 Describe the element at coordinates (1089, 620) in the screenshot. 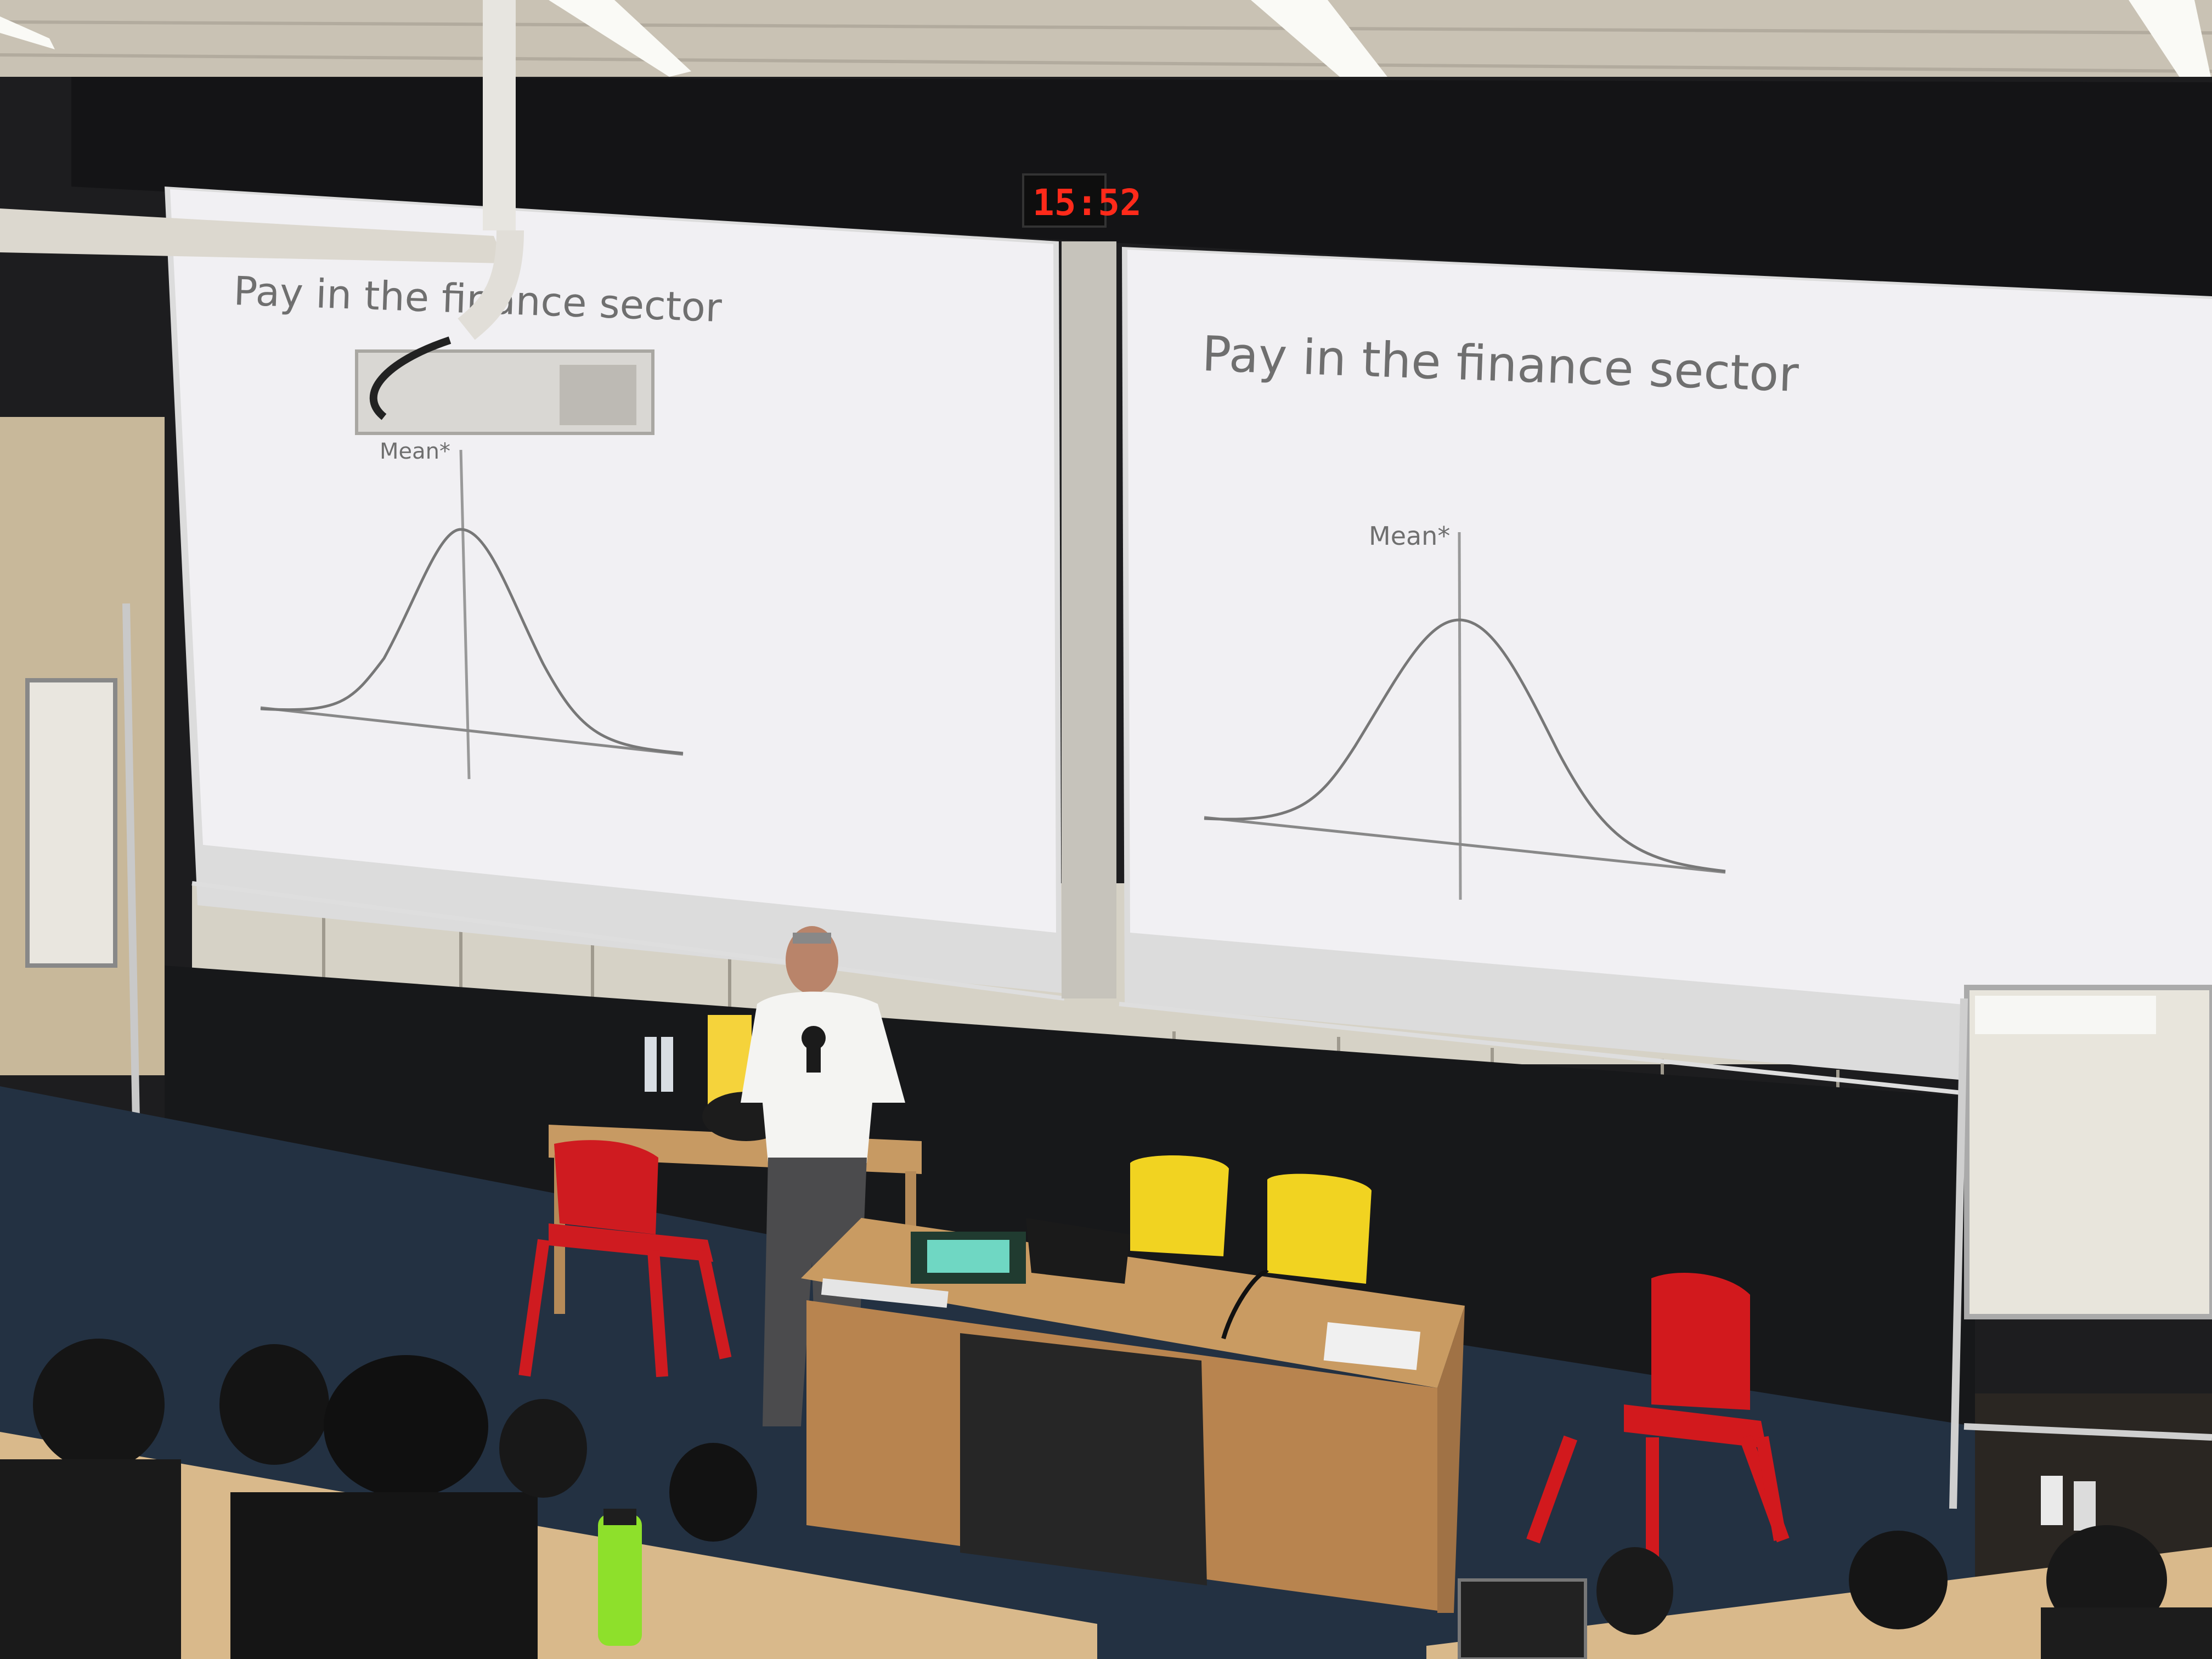

I see `screen-divider` at that location.